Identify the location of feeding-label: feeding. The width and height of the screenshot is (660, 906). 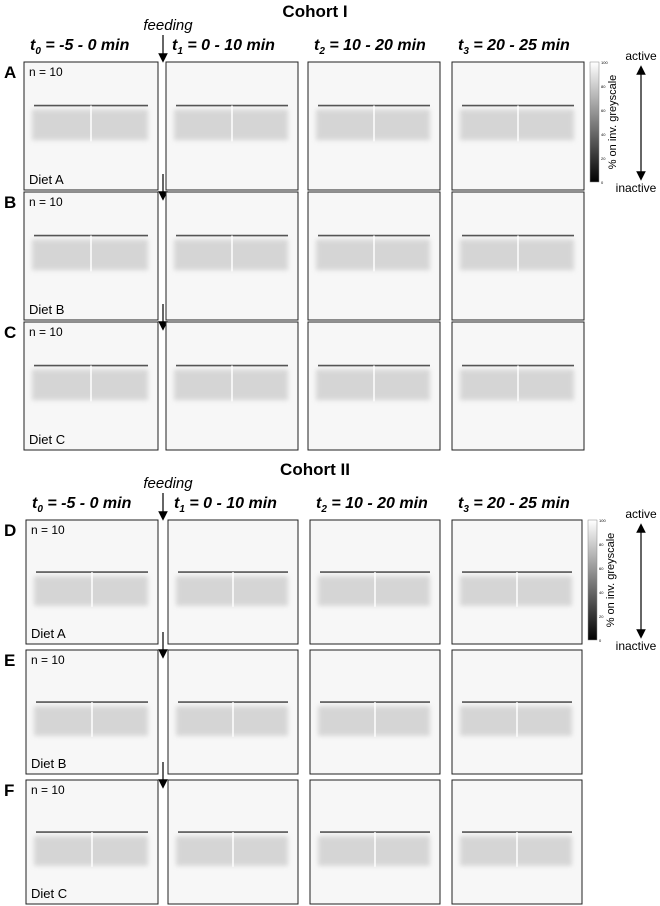
(168, 483).